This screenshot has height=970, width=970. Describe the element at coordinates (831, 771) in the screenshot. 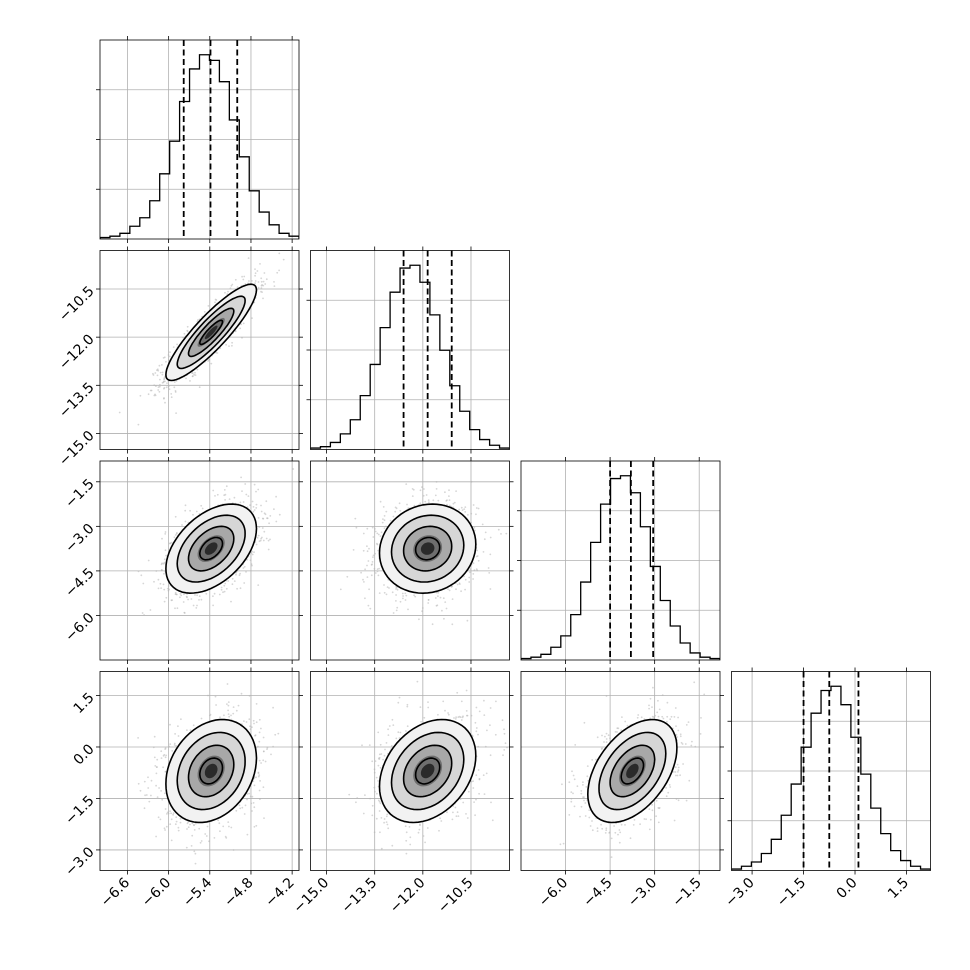

I see `panel-frame` at that location.